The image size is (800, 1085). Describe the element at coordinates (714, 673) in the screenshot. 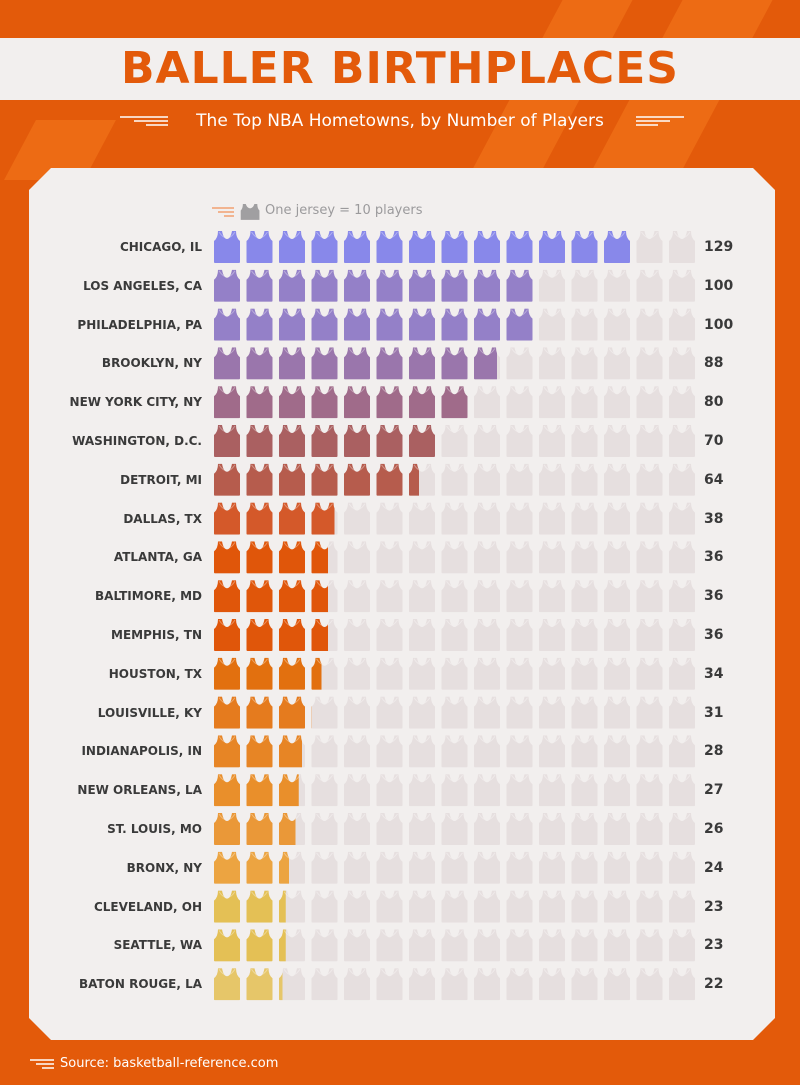

I see `data-label: 34` at that location.